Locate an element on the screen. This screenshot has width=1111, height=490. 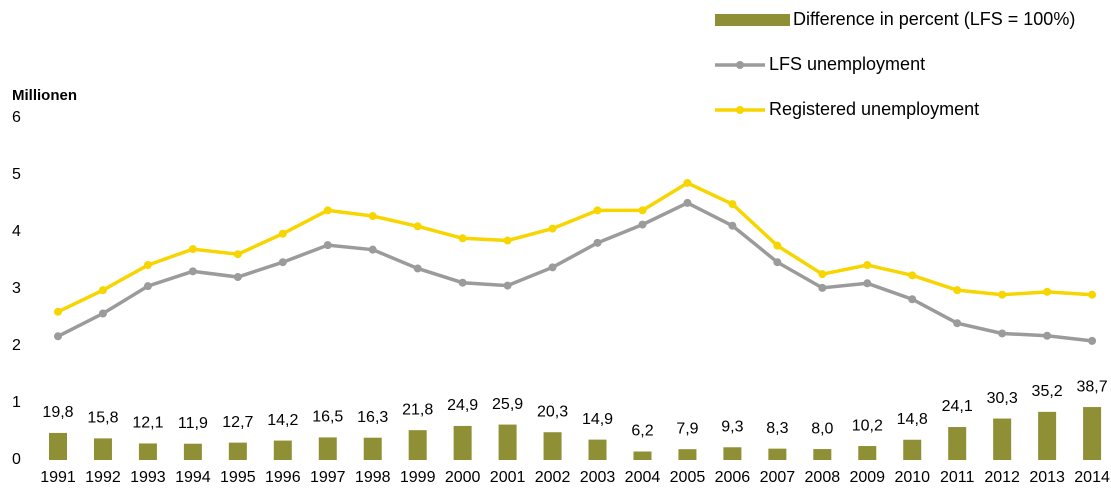
y-tick-label: 1 is located at coordinates (16, 402).